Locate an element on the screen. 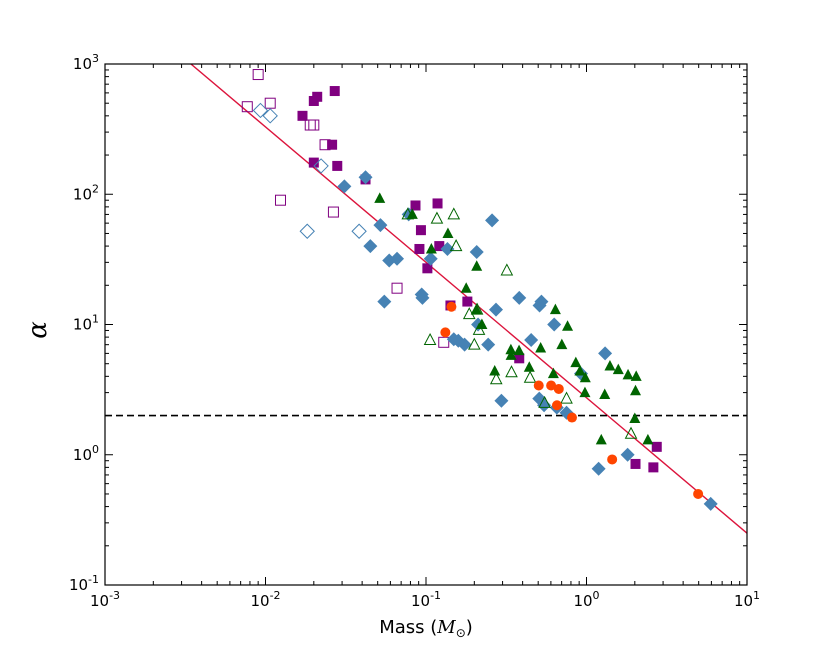  x-axis-label: Mass (M⊙) is located at coordinates (426, 628).